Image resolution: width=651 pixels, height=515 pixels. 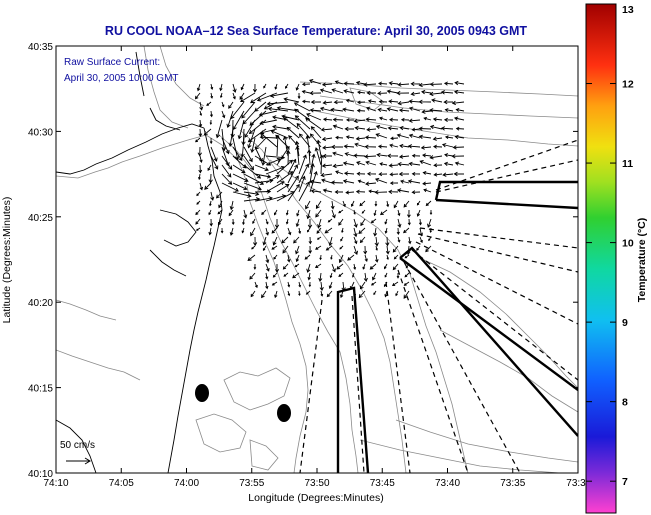 I want to click on y-tick-label: 40:10, so click(x=40, y=474).